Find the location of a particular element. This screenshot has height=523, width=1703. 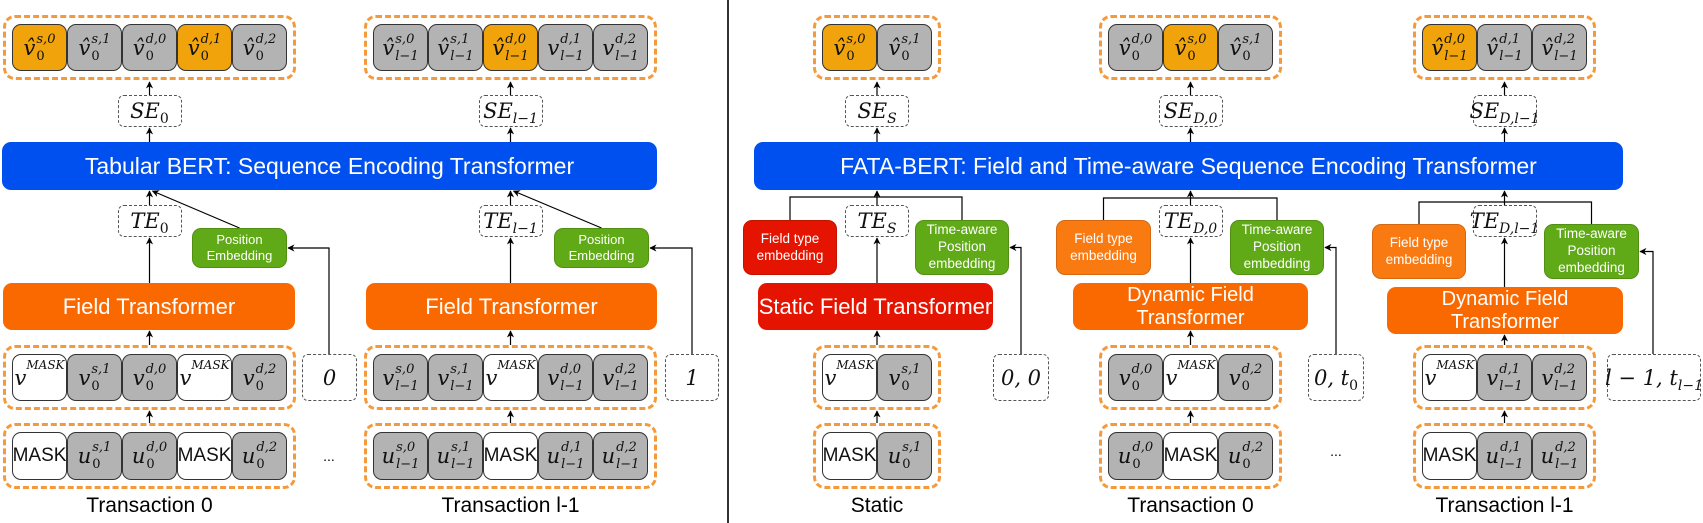

math-expression: v d,0 0 is located at coordinates (1136, 378).